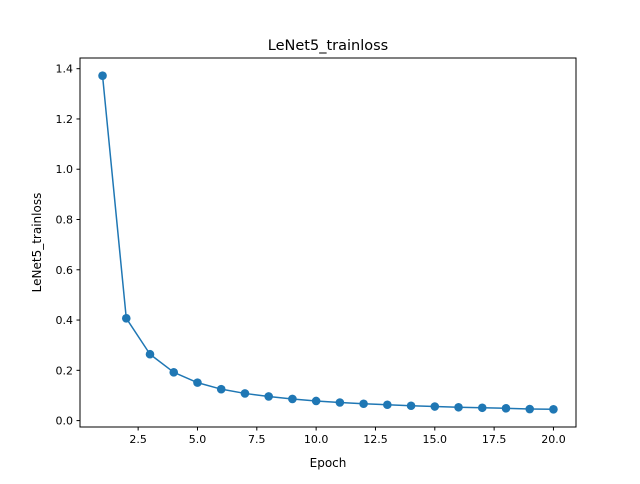  I want to click on x-axis-label: Epoch, so click(328, 463).